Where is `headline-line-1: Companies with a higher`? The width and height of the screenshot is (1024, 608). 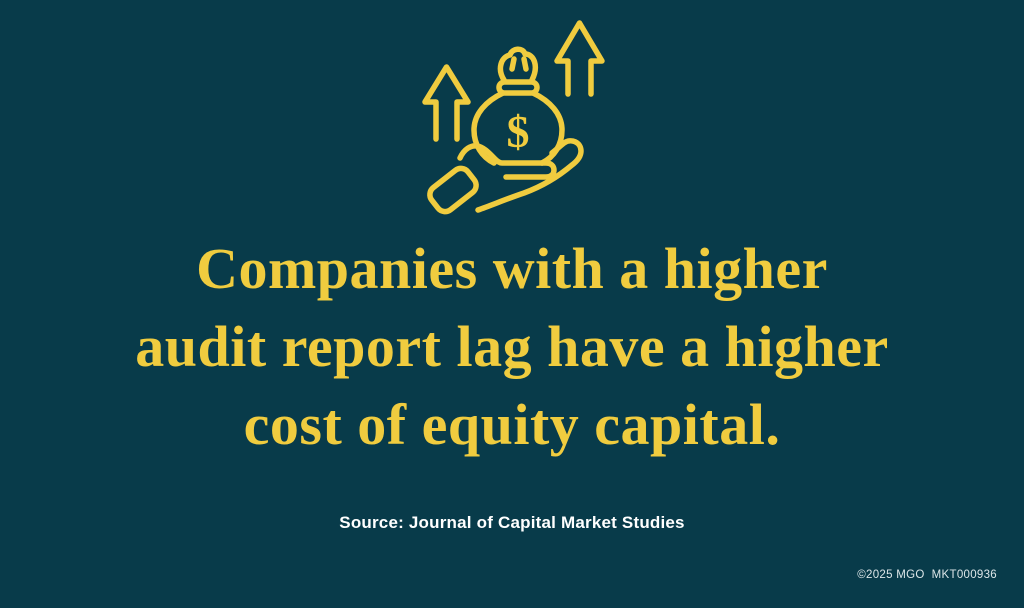
headline-line-1: Companies with a higher is located at coordinates (512, 268).